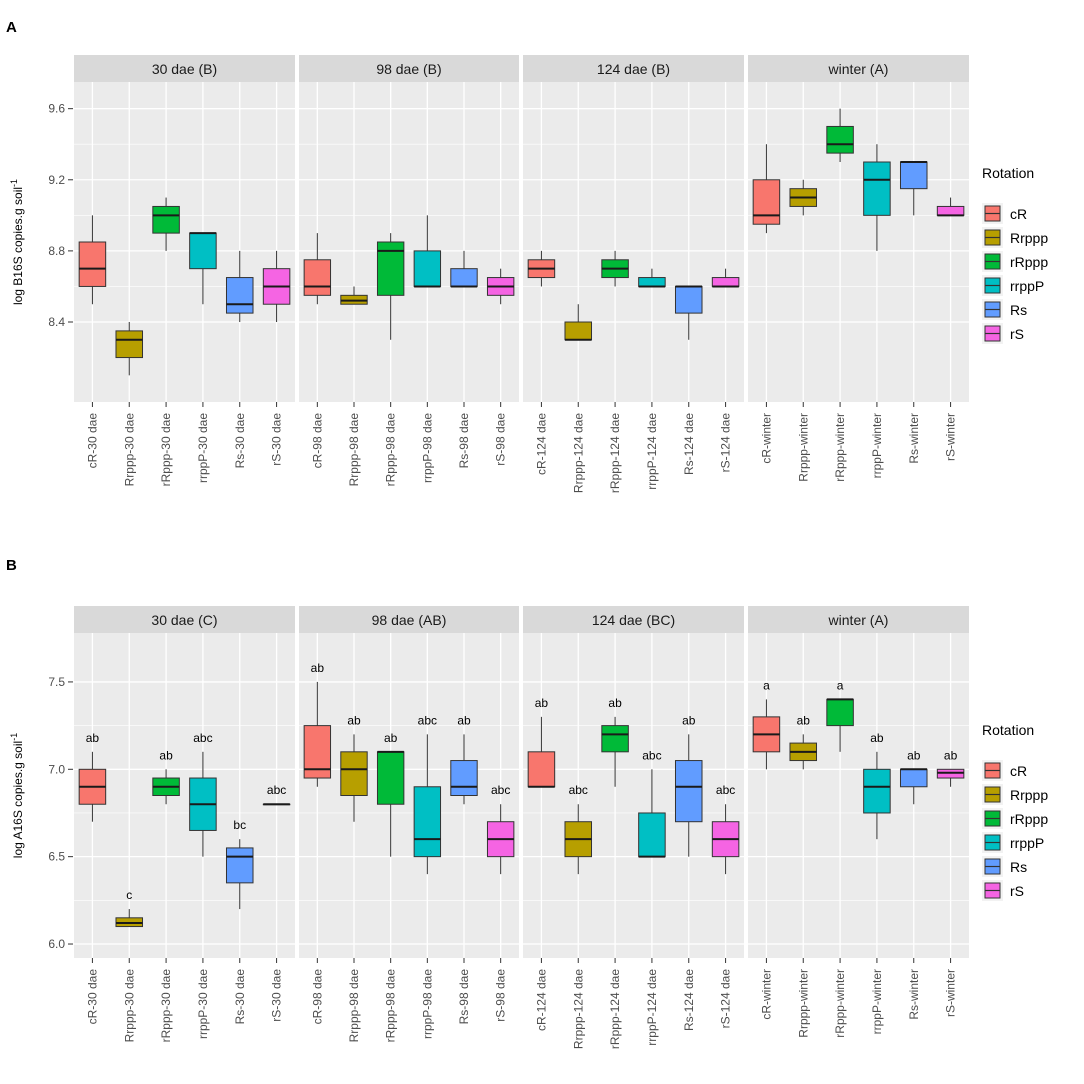  I want to click on x-tick-label: Rs-98 dae, so click(464, 997).